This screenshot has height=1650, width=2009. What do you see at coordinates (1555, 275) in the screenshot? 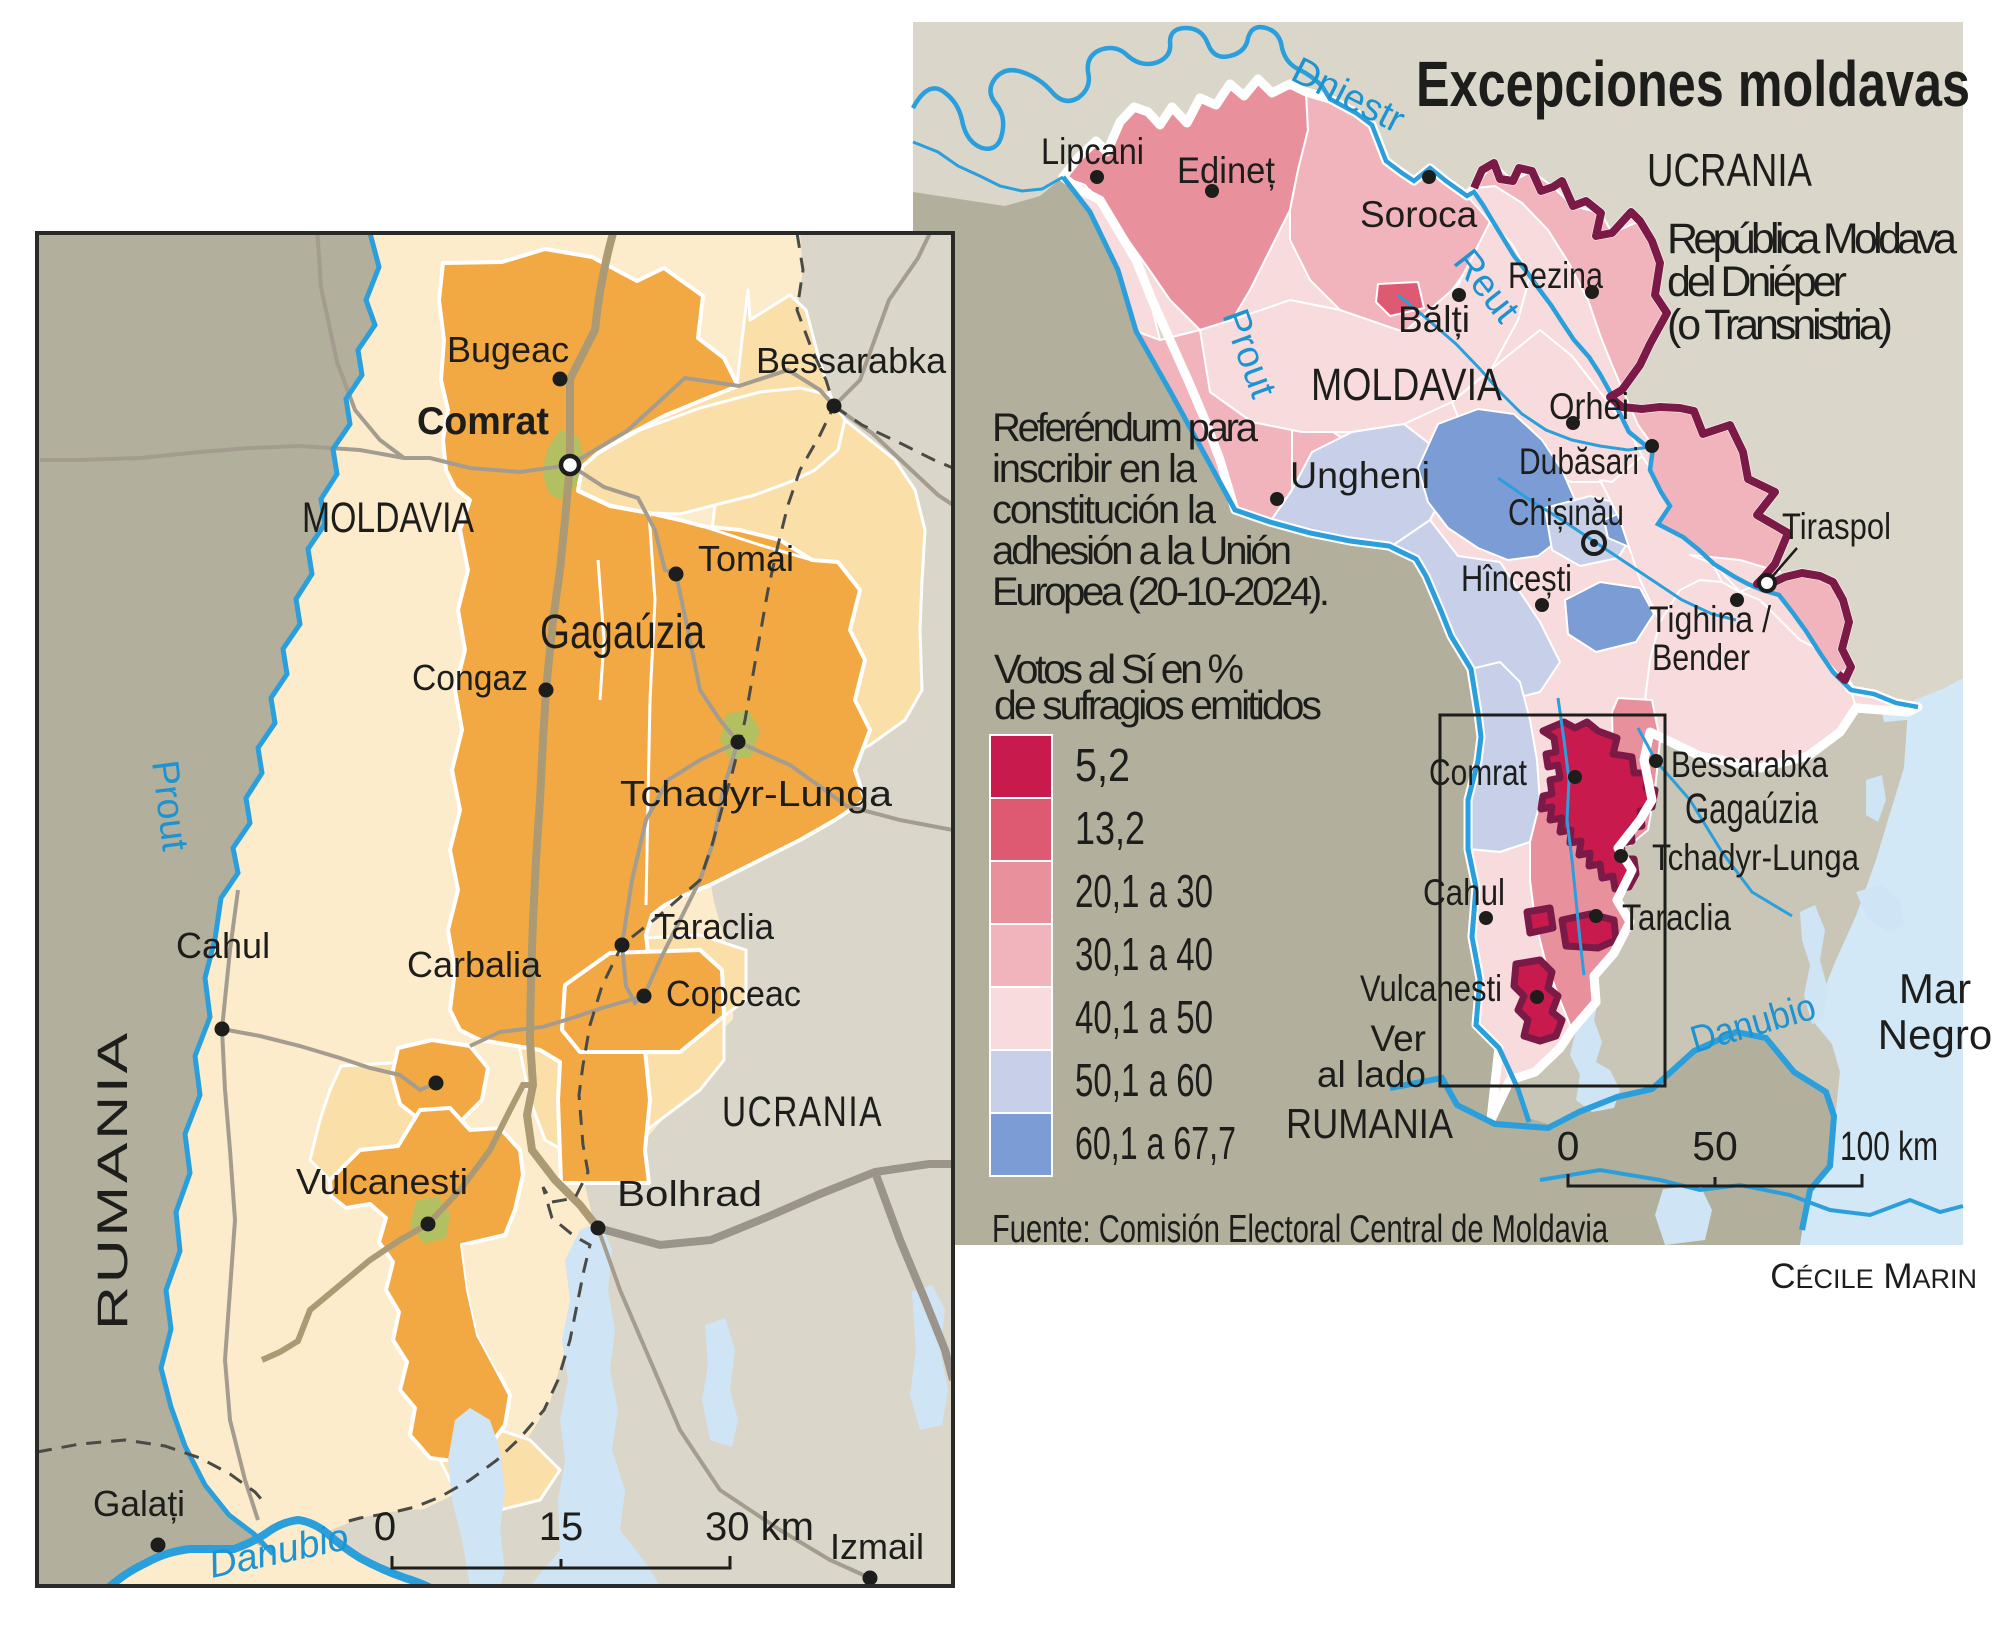
I see `svg-text: Rezina` at bounding box center [1555, 275].